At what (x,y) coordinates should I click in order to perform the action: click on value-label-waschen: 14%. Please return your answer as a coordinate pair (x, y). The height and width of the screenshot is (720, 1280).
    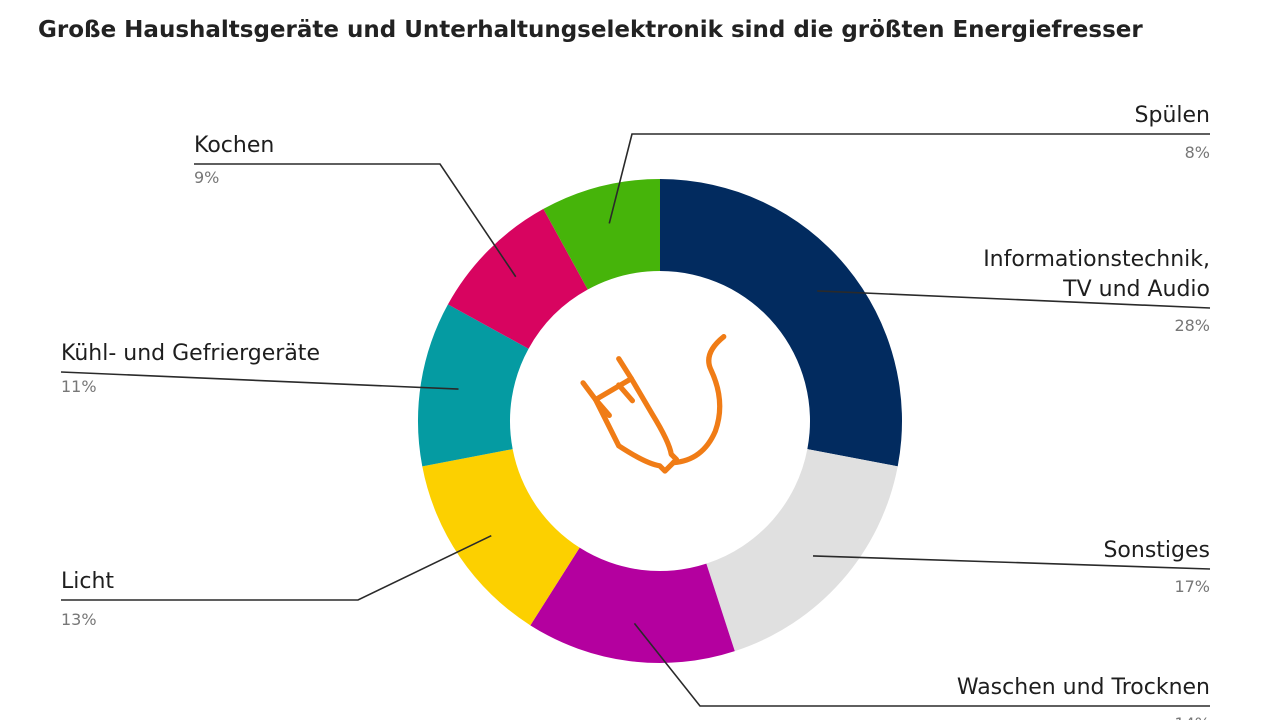
    Looking at the image, I should click on (1192, 717).